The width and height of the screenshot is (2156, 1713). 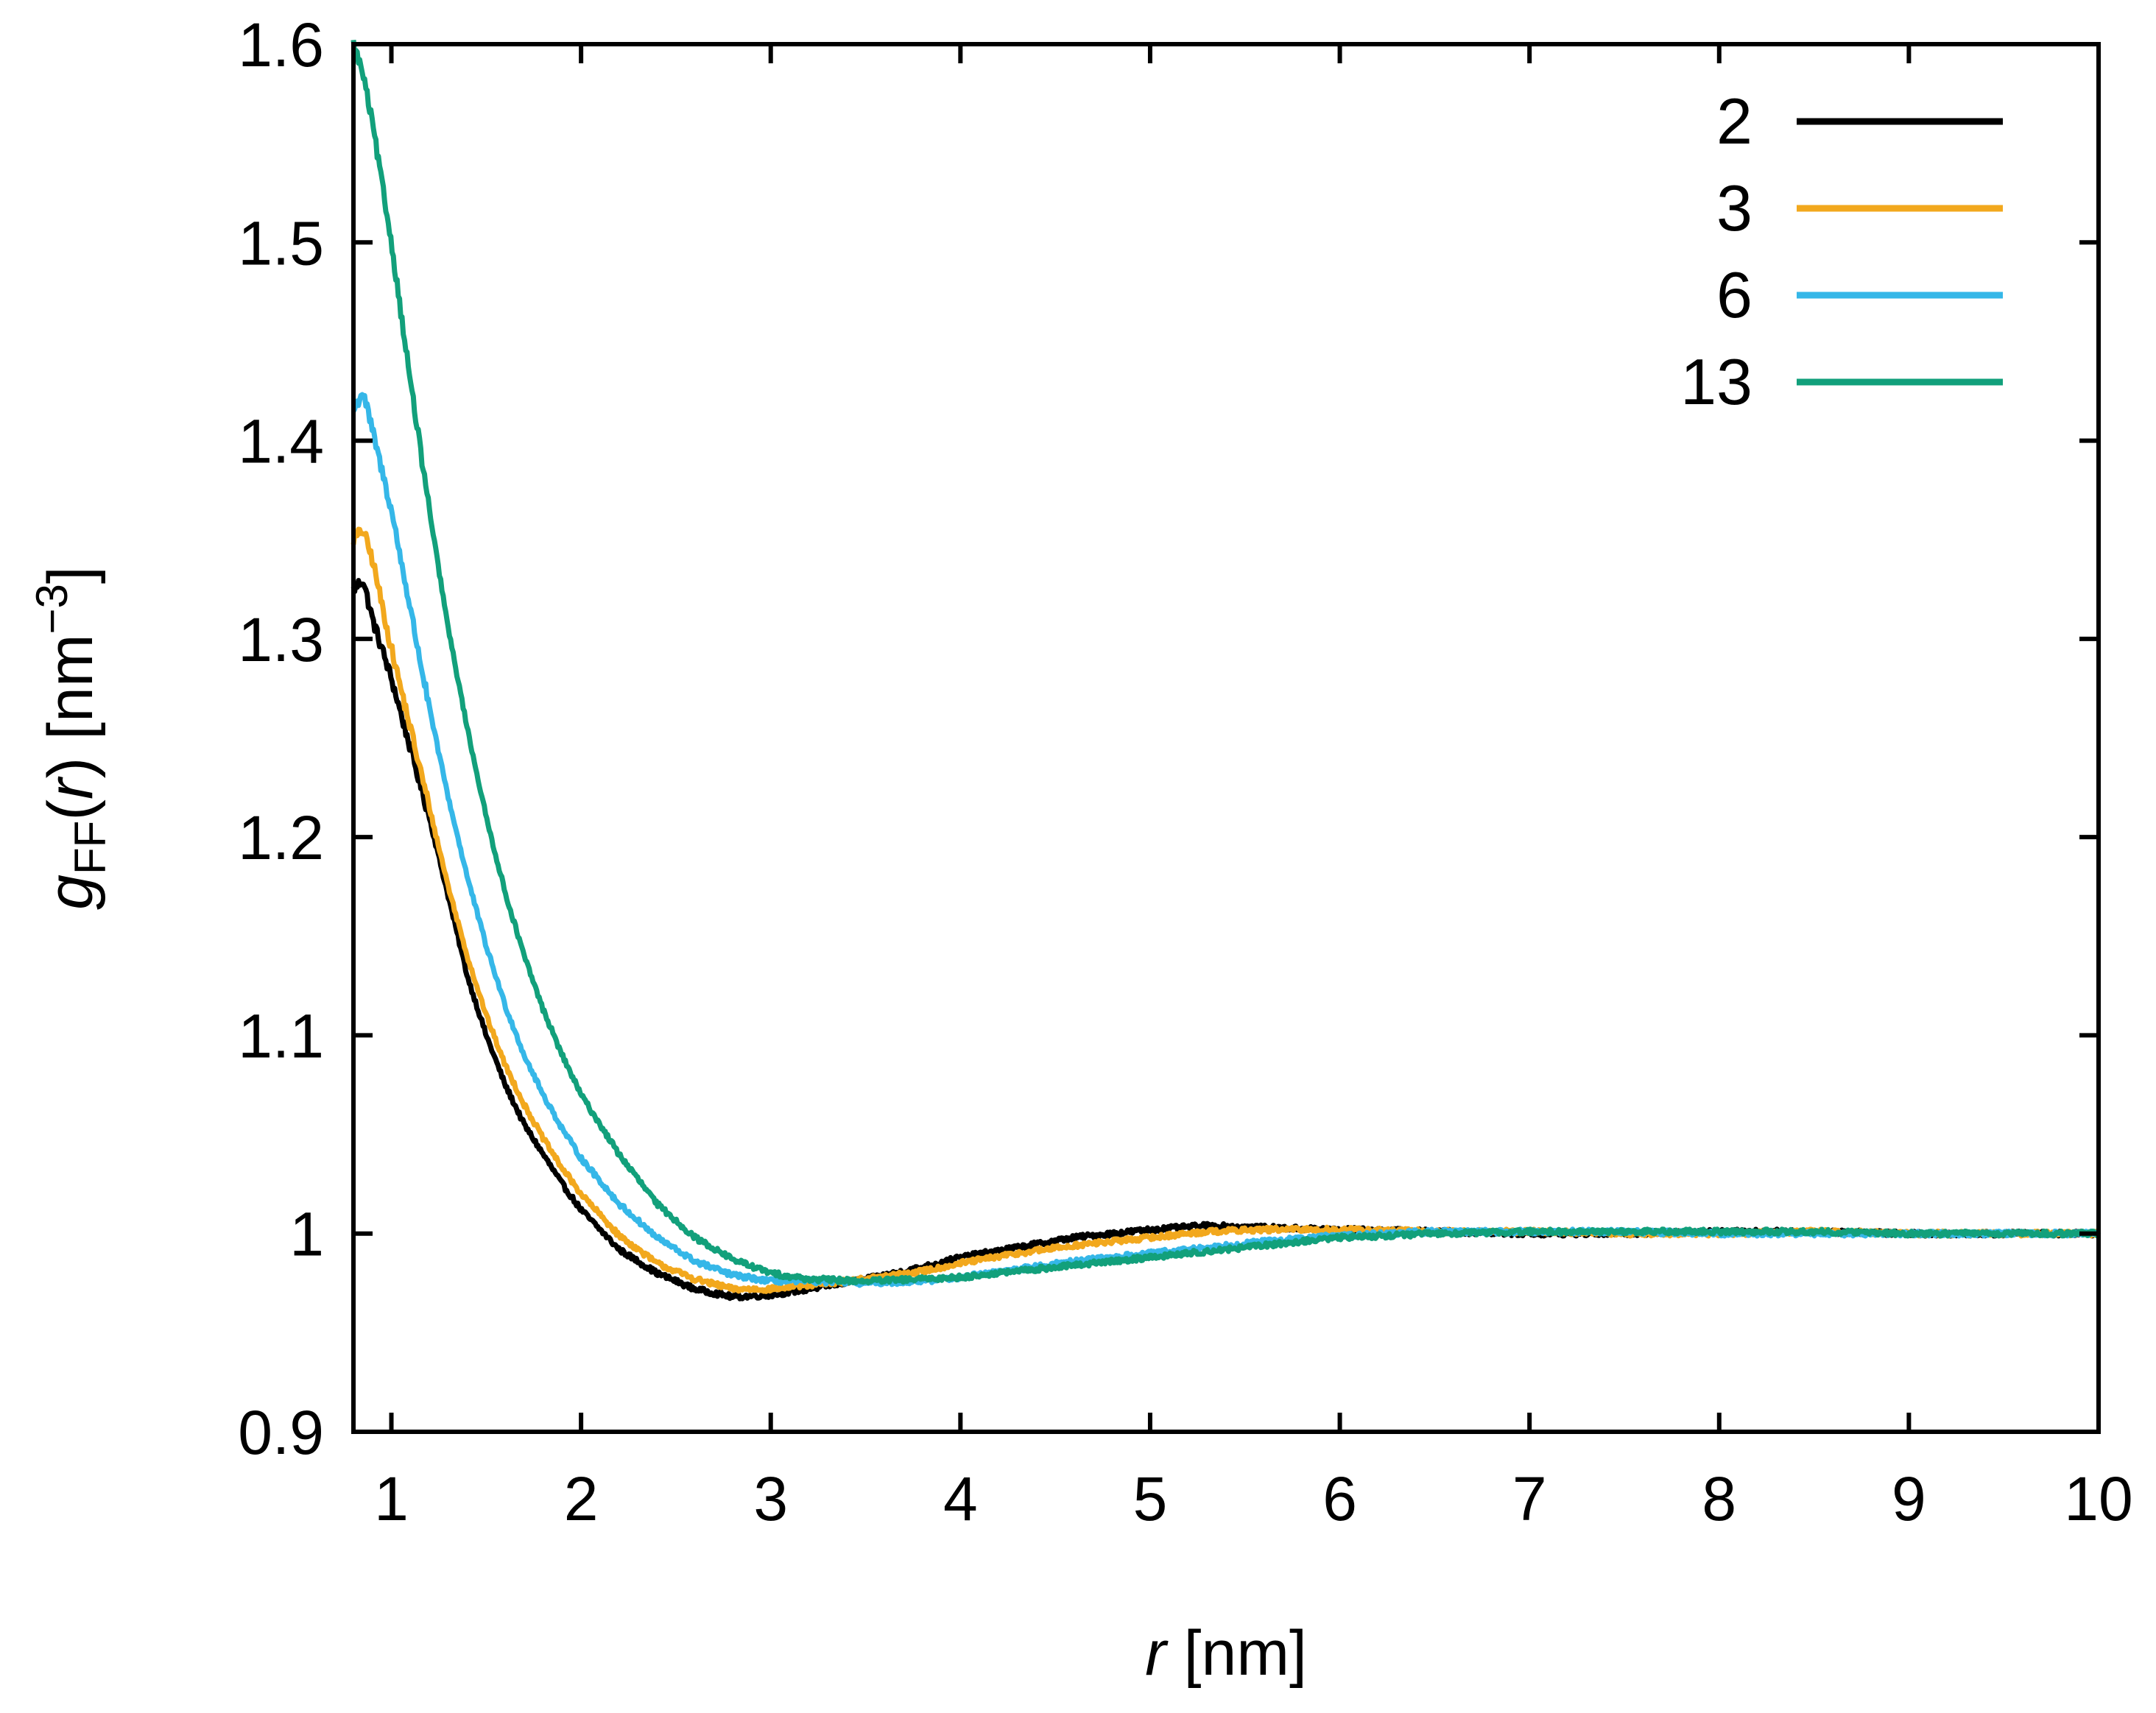 What do you see at coordinates (70, 695) in the screenshot?
I see `y-axis-title-unit-open: [nm` at bounding box center [70, 695].